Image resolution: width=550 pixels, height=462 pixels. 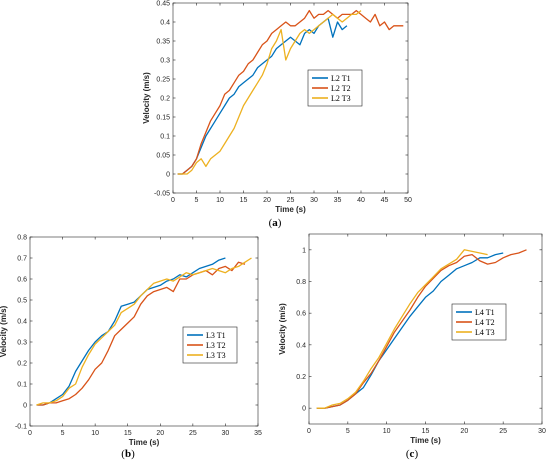 What do you see at coordinates (131, 331) in the screenshot?
I see `series-line-l3-t1` at bounding box center [131, 331].